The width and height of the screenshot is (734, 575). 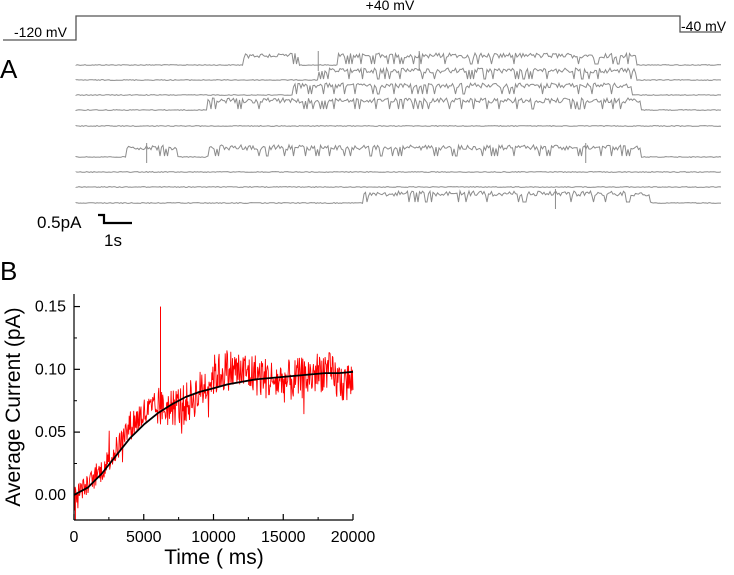 I want to click on x-axis-ticks: 0 5000 10000 15000 20000, so click(x=223, y=530).